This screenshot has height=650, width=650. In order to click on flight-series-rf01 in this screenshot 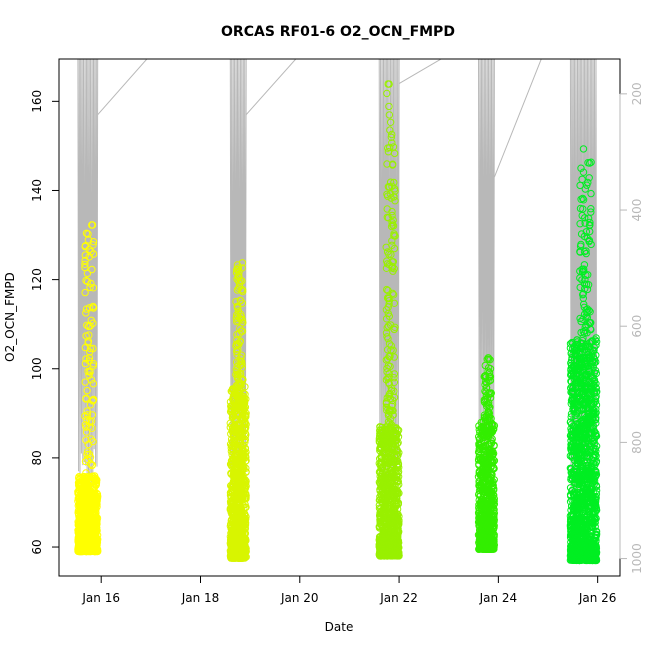, I will do `click(88, 388)`.